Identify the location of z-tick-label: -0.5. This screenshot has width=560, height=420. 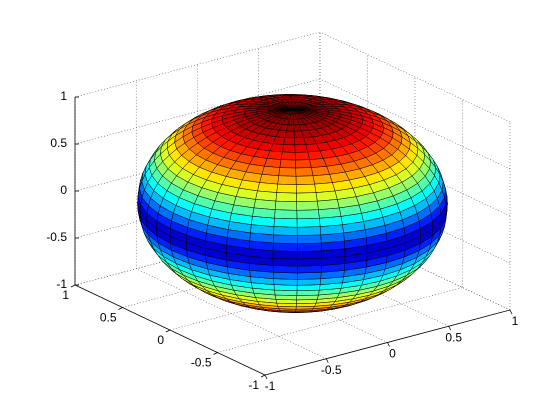
(56, 237).